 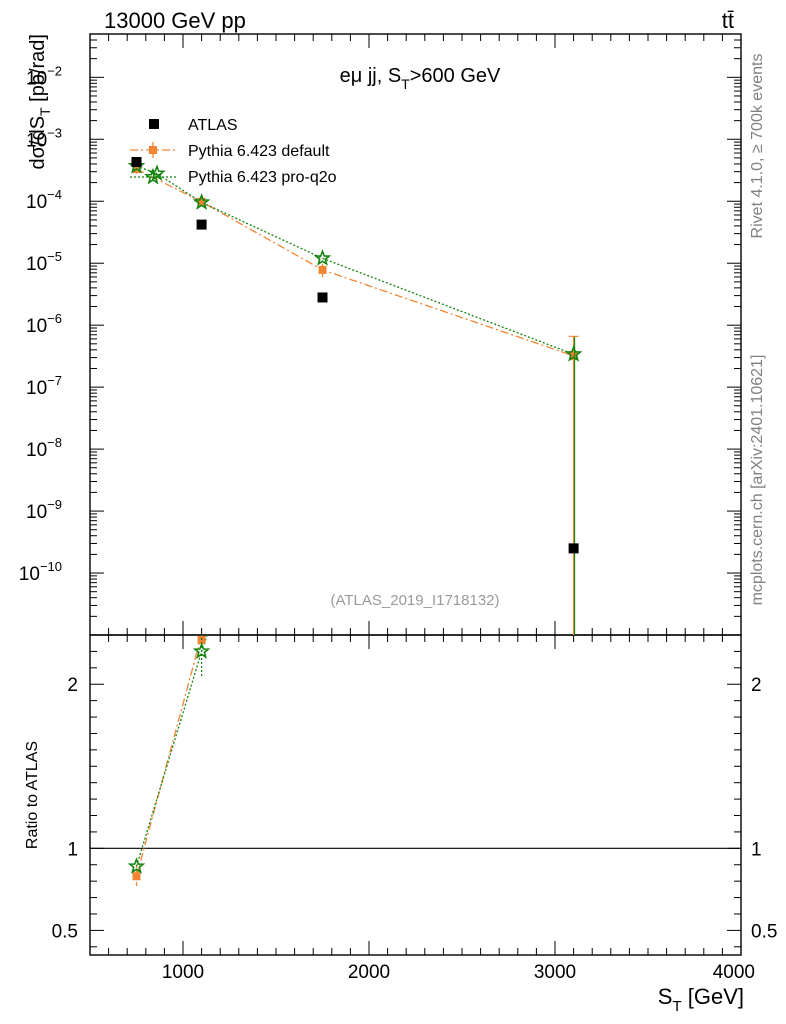 What do you see at coordinates (44, 200) in the screenshot?
I see `y-tick-label: 10⁻⁴` at bounding box center [44, 200].